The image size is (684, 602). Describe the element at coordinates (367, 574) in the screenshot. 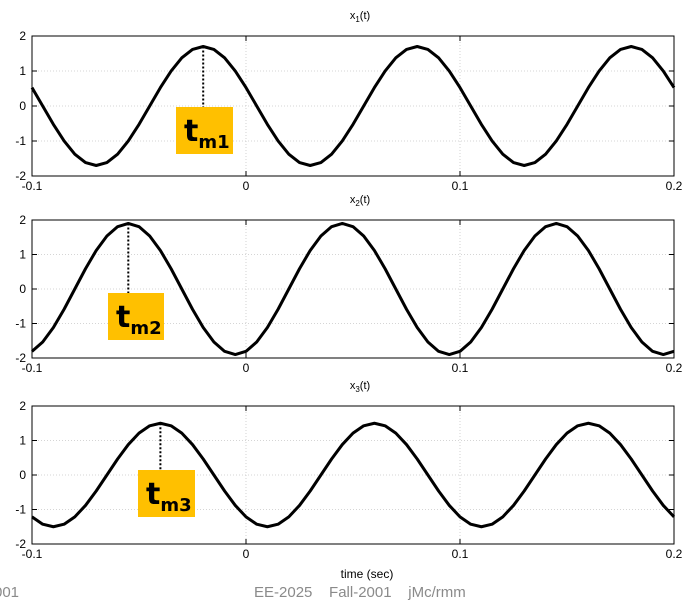

I see `x-axis-label: time (sec)` at that location.